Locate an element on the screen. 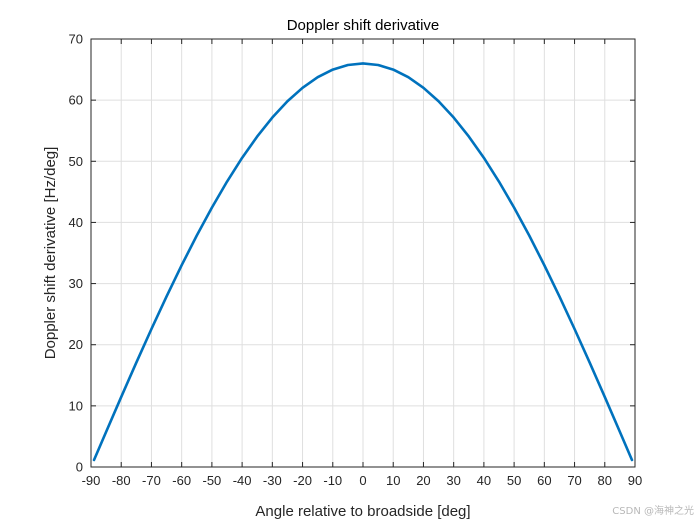 This screenshot has height=525, width=700. x-tick-label: 10 is located at coordinates (393, 480).